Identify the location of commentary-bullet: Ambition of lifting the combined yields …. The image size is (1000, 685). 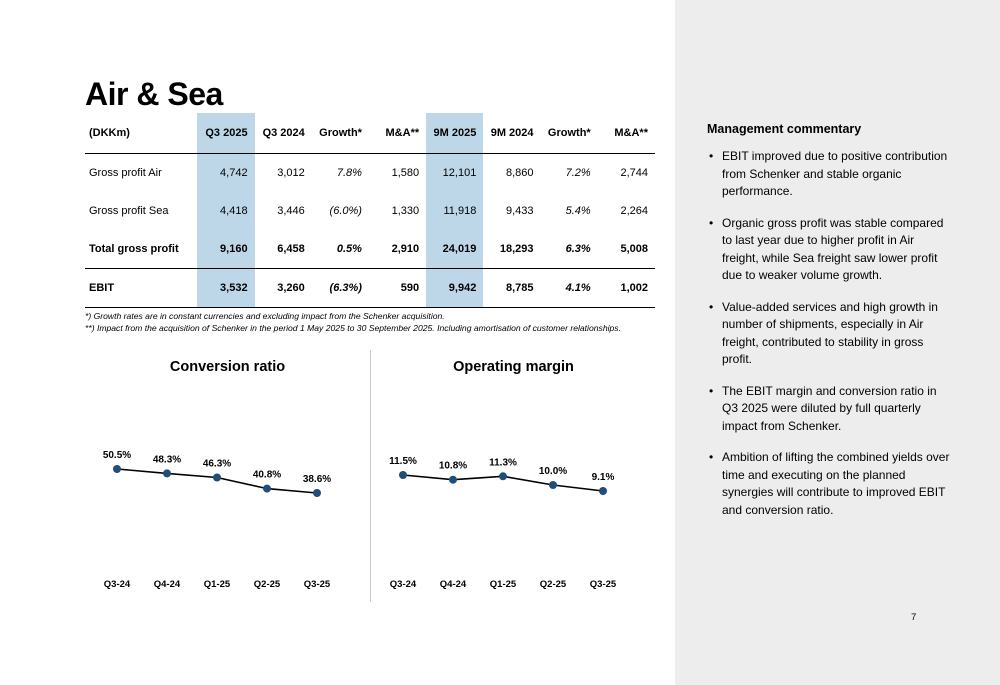
(828, 484).